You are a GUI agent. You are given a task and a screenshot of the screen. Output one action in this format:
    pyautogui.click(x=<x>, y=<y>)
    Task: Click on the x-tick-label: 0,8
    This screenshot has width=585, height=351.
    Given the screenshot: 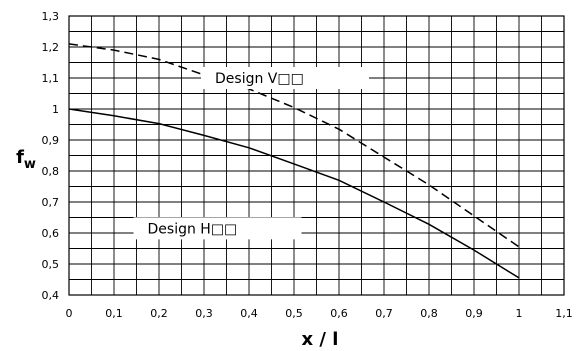 What is the action you would take?
    pyautogui.click(x=429, y=313)
    